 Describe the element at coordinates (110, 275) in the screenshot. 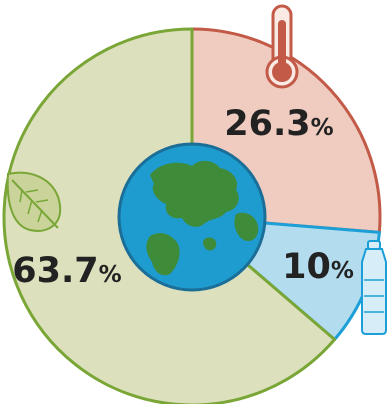

I see `label-land-sign: %` at that location.